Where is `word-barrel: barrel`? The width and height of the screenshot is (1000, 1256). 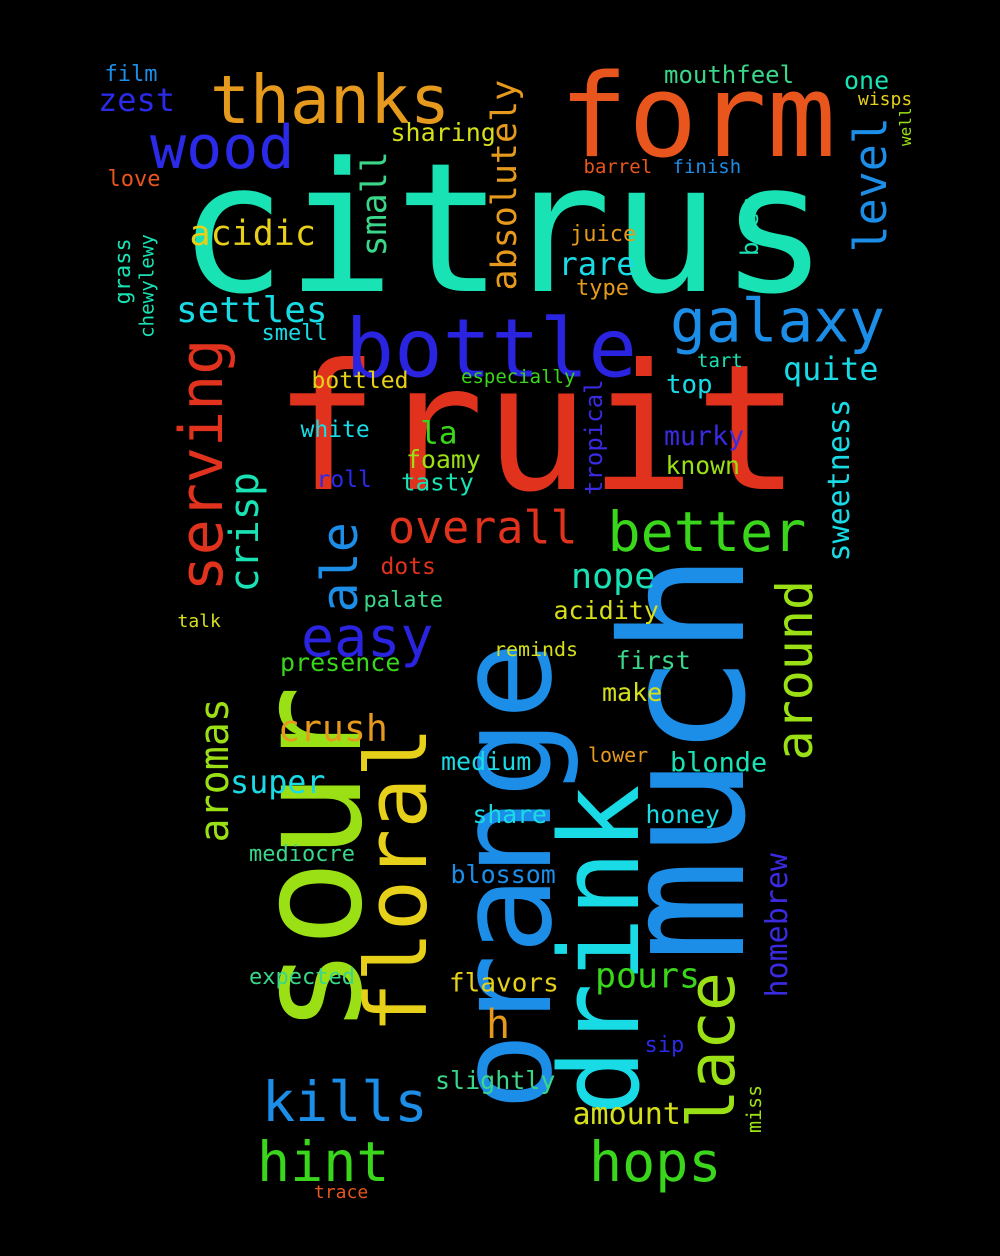 word-barrel: barrel is located at coordinates (618, 167).